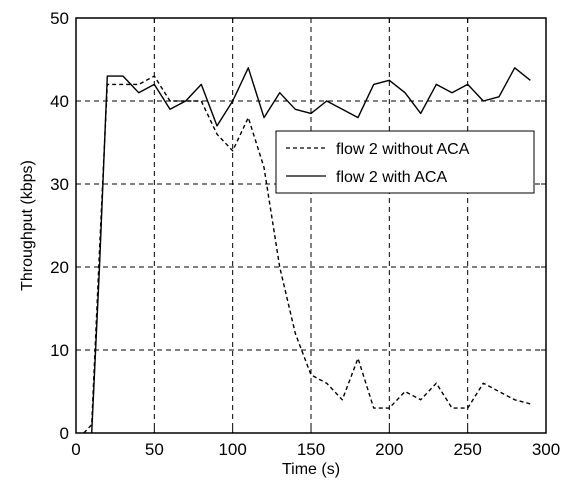 This screenshot has width=569, height=485. Describe the element at coordinates (389, 449) in the screenshot. I see `x-tick-label: 200` at that location.